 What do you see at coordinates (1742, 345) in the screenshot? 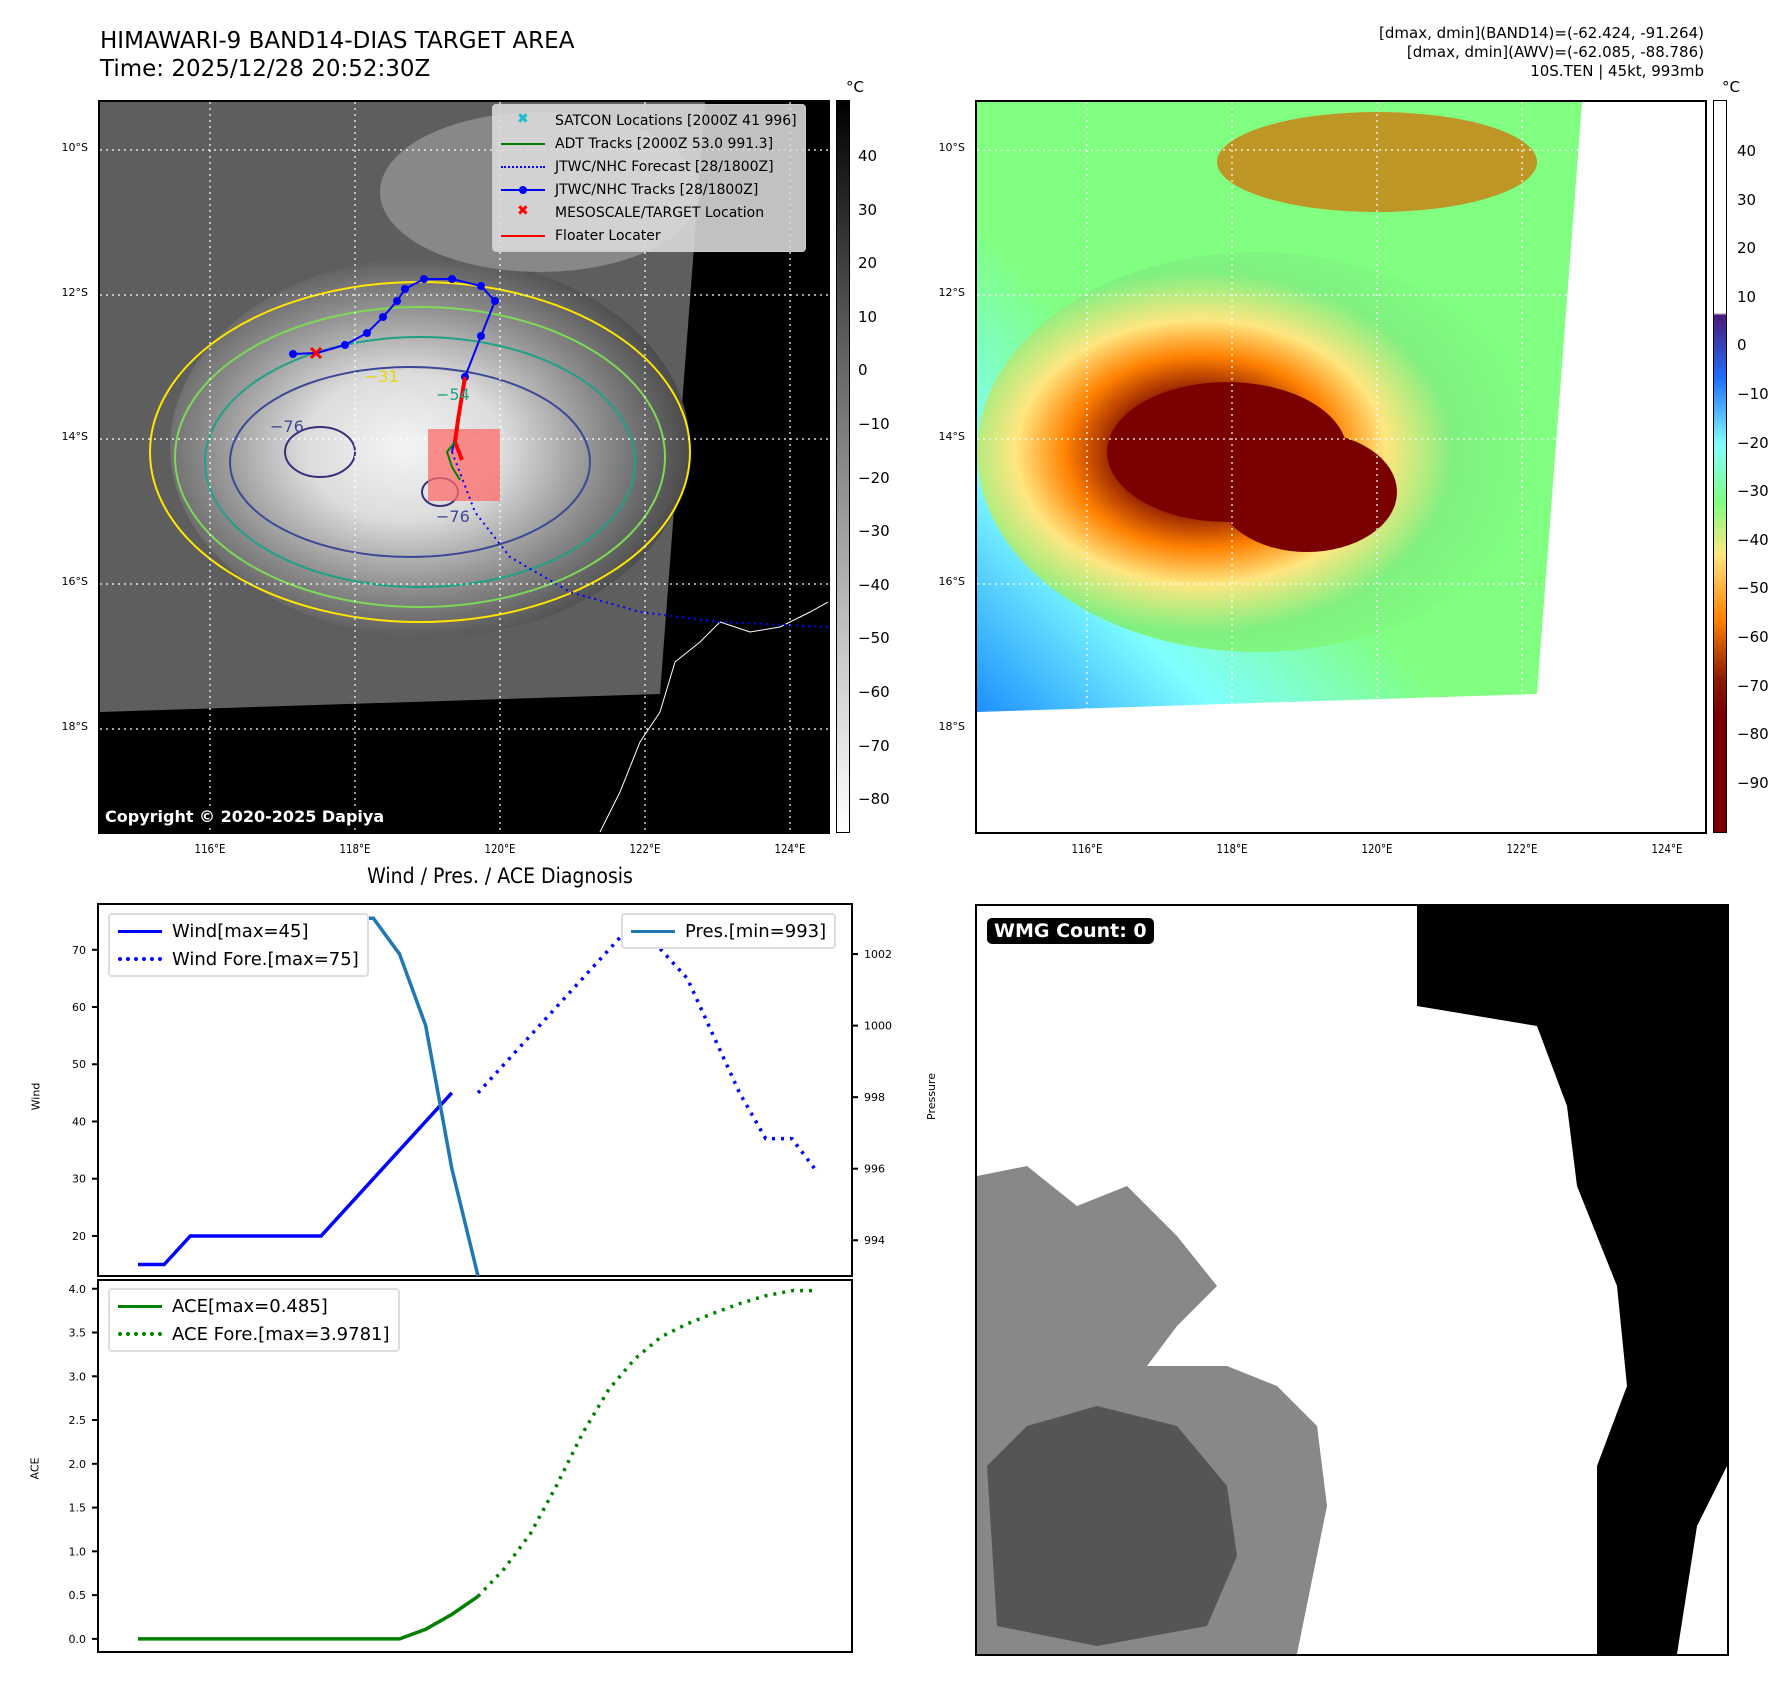
I see `colorbar-tick: 0` at bounding box center [1742, 345].